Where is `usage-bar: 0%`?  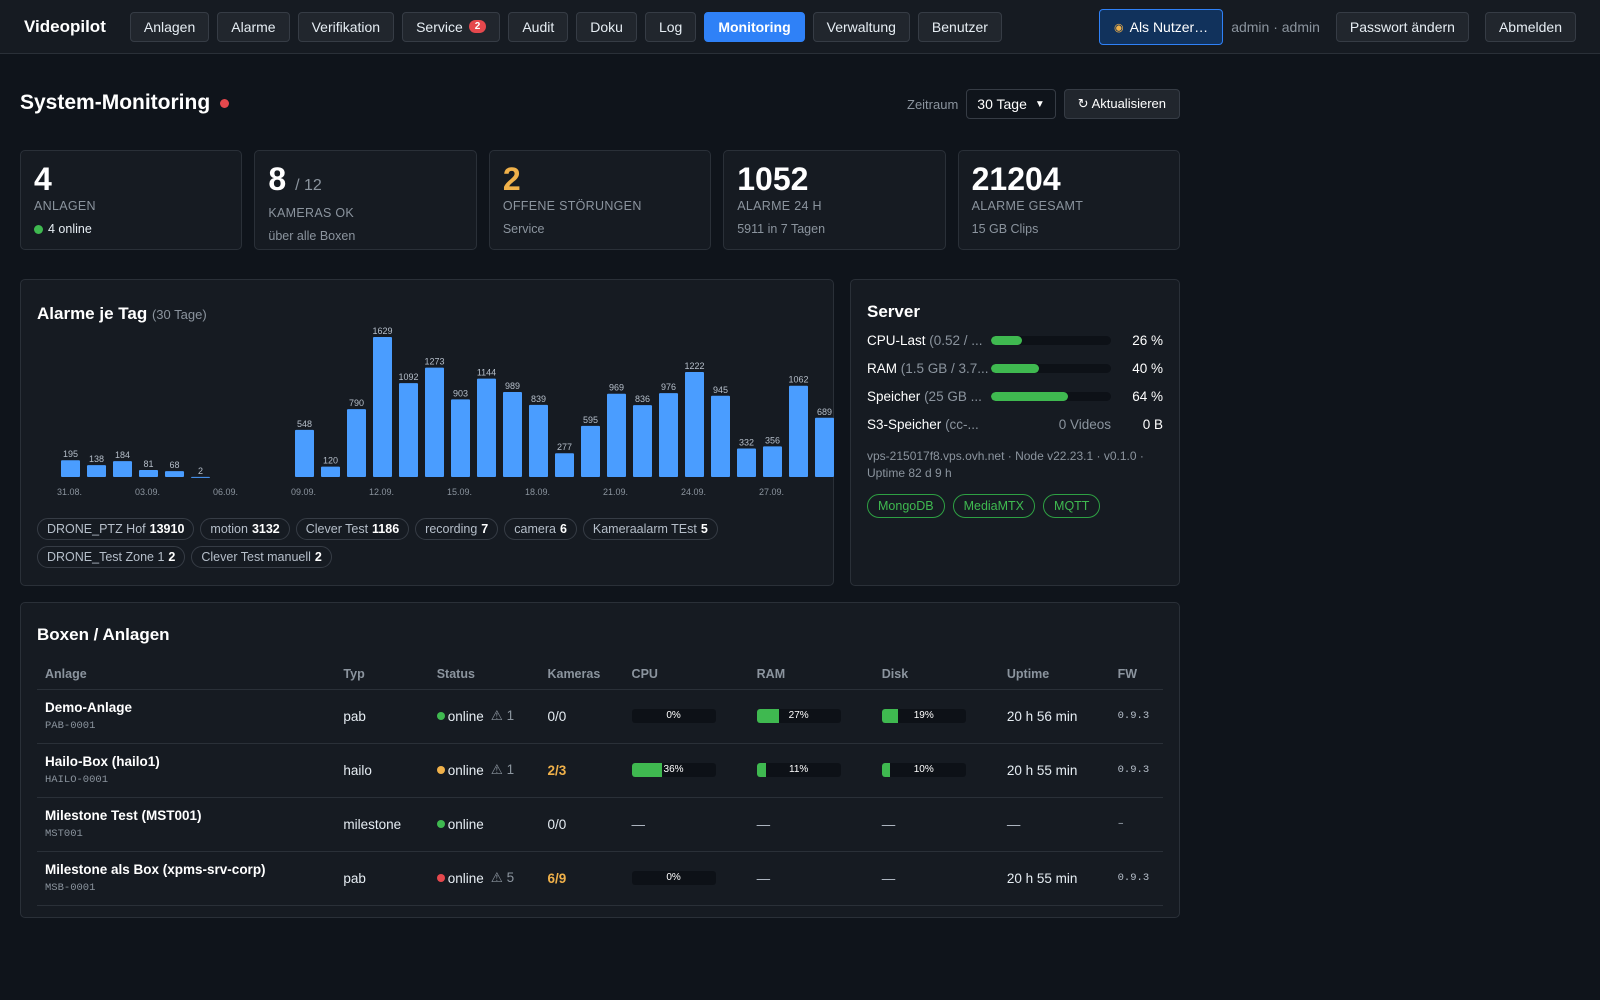
usage-bar: 0% is located at coordinates (673, 716).